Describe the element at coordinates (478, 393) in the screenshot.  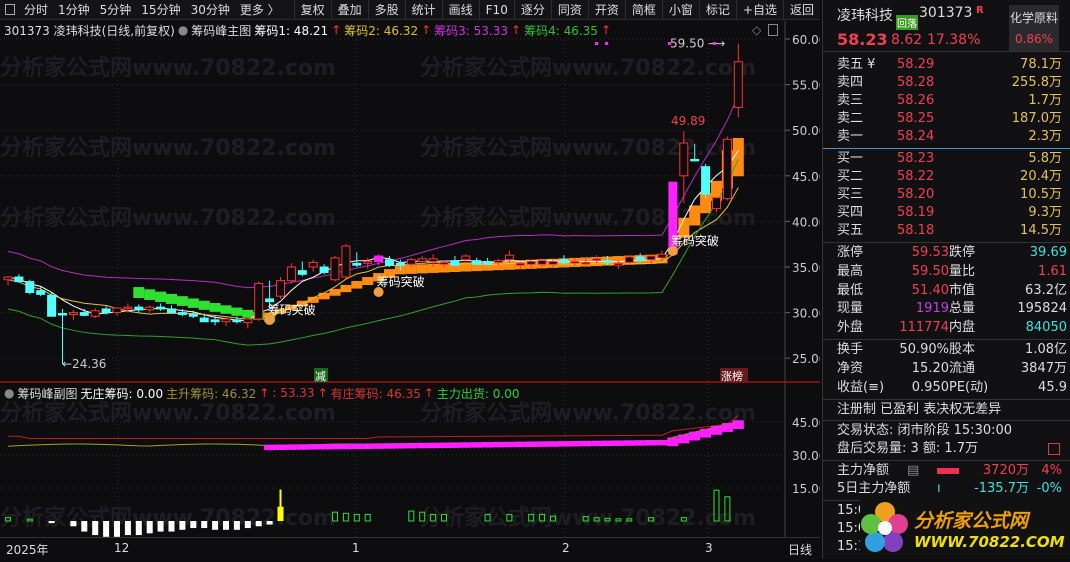
I see `main-out-value: 主力出货: 0.00` at that location.